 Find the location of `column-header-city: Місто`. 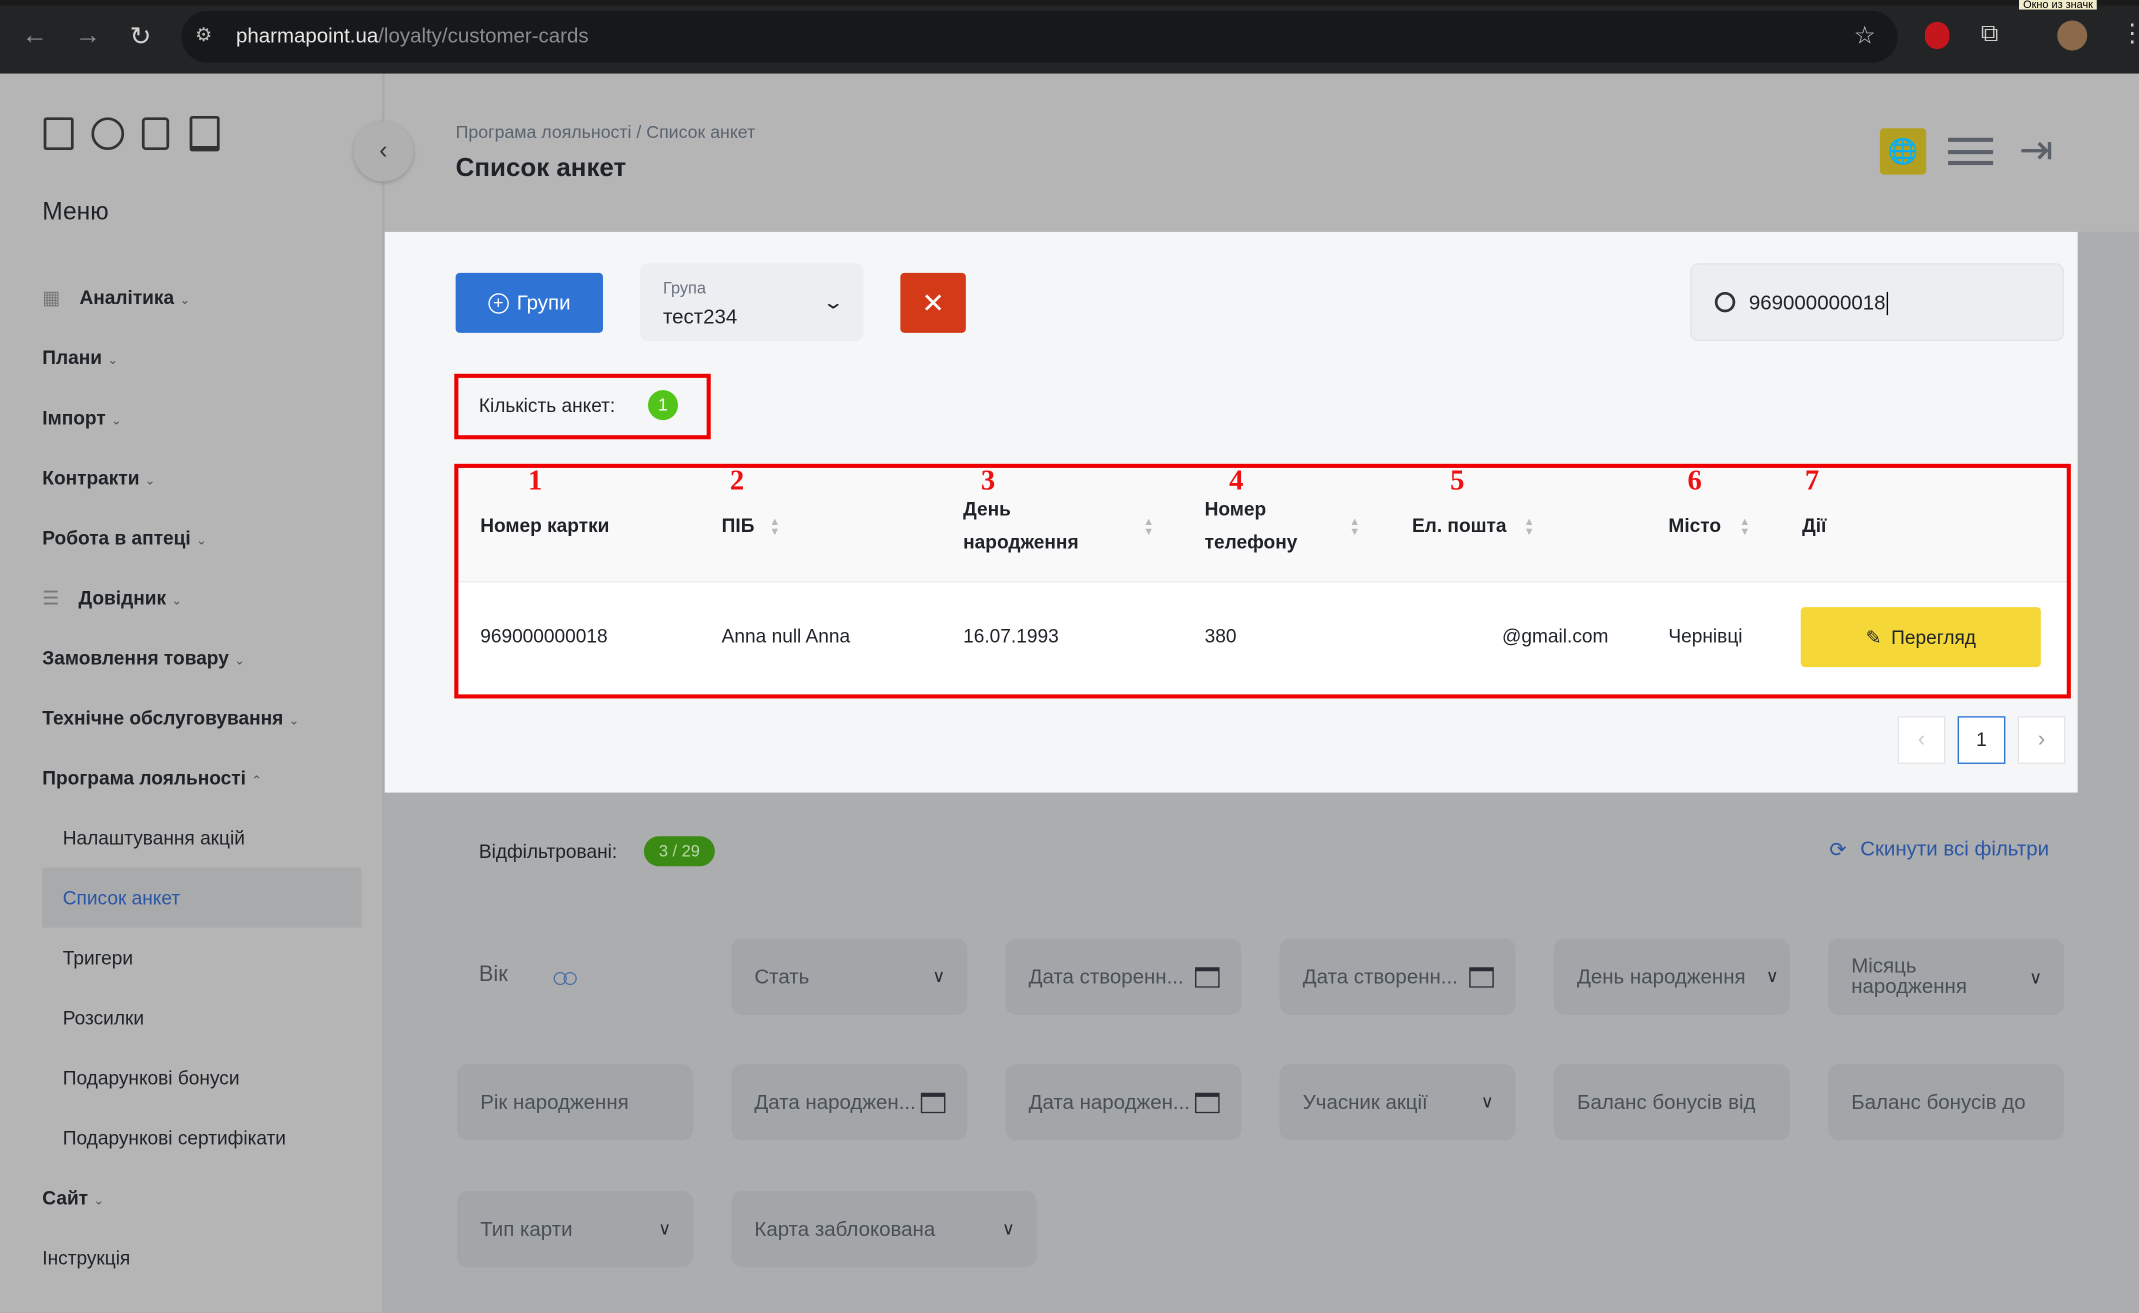

column-header-city: Місто is located at coordinates (1695, 525).